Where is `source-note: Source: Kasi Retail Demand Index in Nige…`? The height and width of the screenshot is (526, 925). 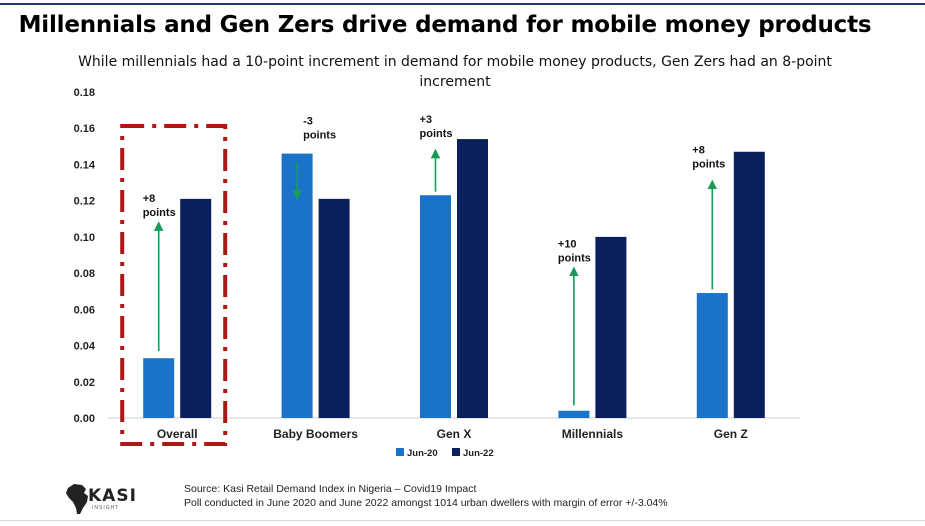
source-note: Source: Kasi Retail Demand Index in Nige… is located at coordinates (426, 496).